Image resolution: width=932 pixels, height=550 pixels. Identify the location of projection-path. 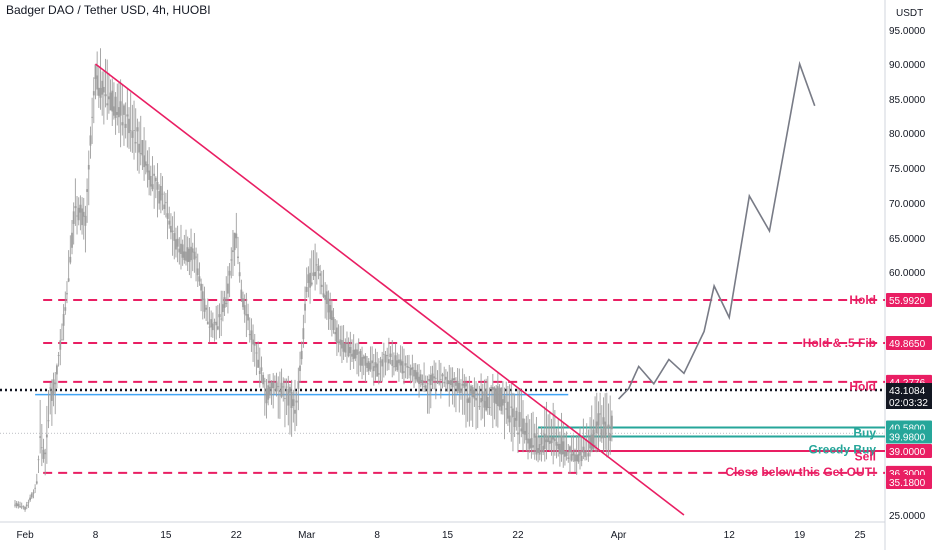
(716, 230).